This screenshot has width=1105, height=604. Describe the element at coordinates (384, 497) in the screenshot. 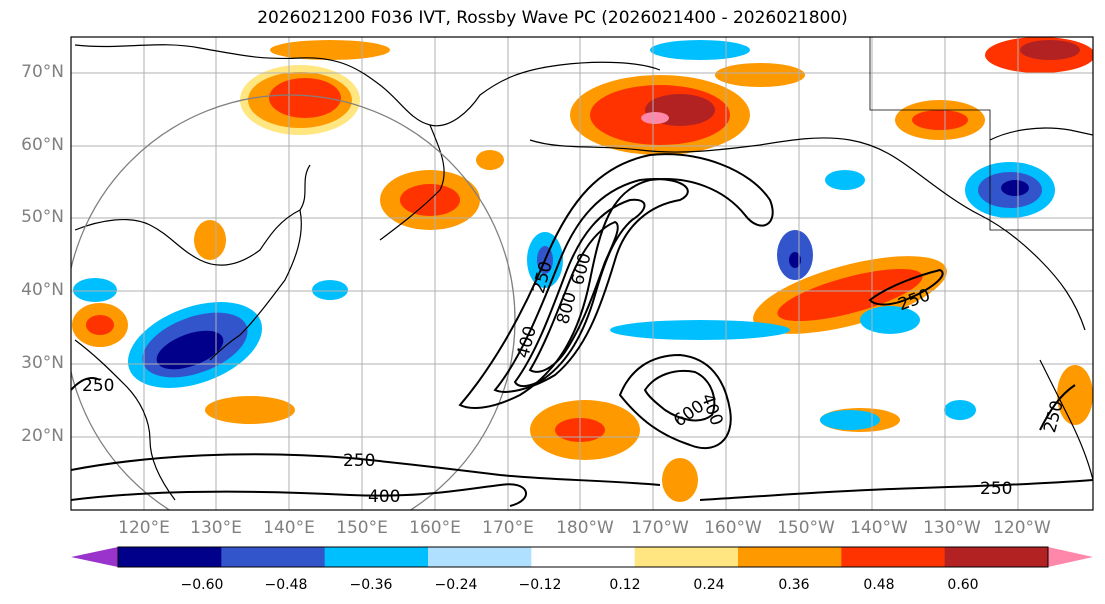

I see `contour-label-400: 400` at that location.